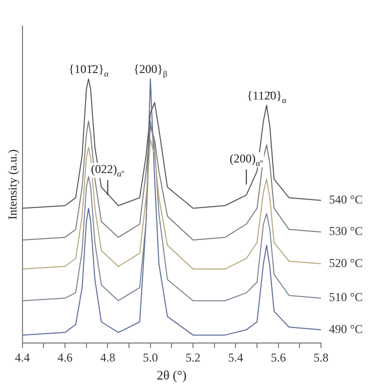 The width and height of the screenshot is (369, 386). What do you see at coordinates (108, 357) in the screenshot?
I see `x-tick-label: 4.8` at bounding box center [108, 357].